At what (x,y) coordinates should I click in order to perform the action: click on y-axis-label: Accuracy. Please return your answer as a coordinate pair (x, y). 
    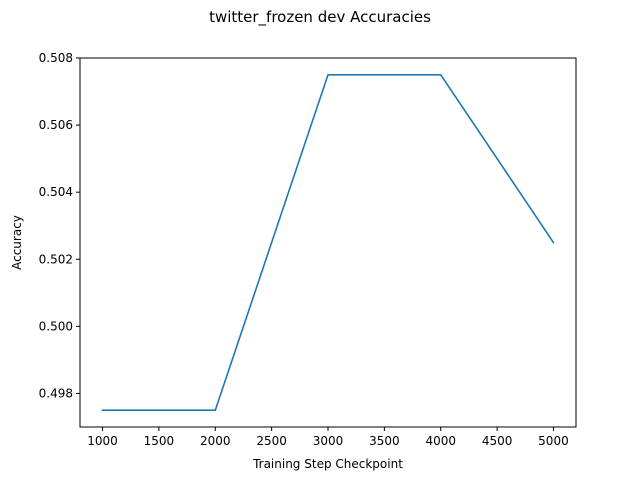
    Looking at the image, I should click on (17, 242).